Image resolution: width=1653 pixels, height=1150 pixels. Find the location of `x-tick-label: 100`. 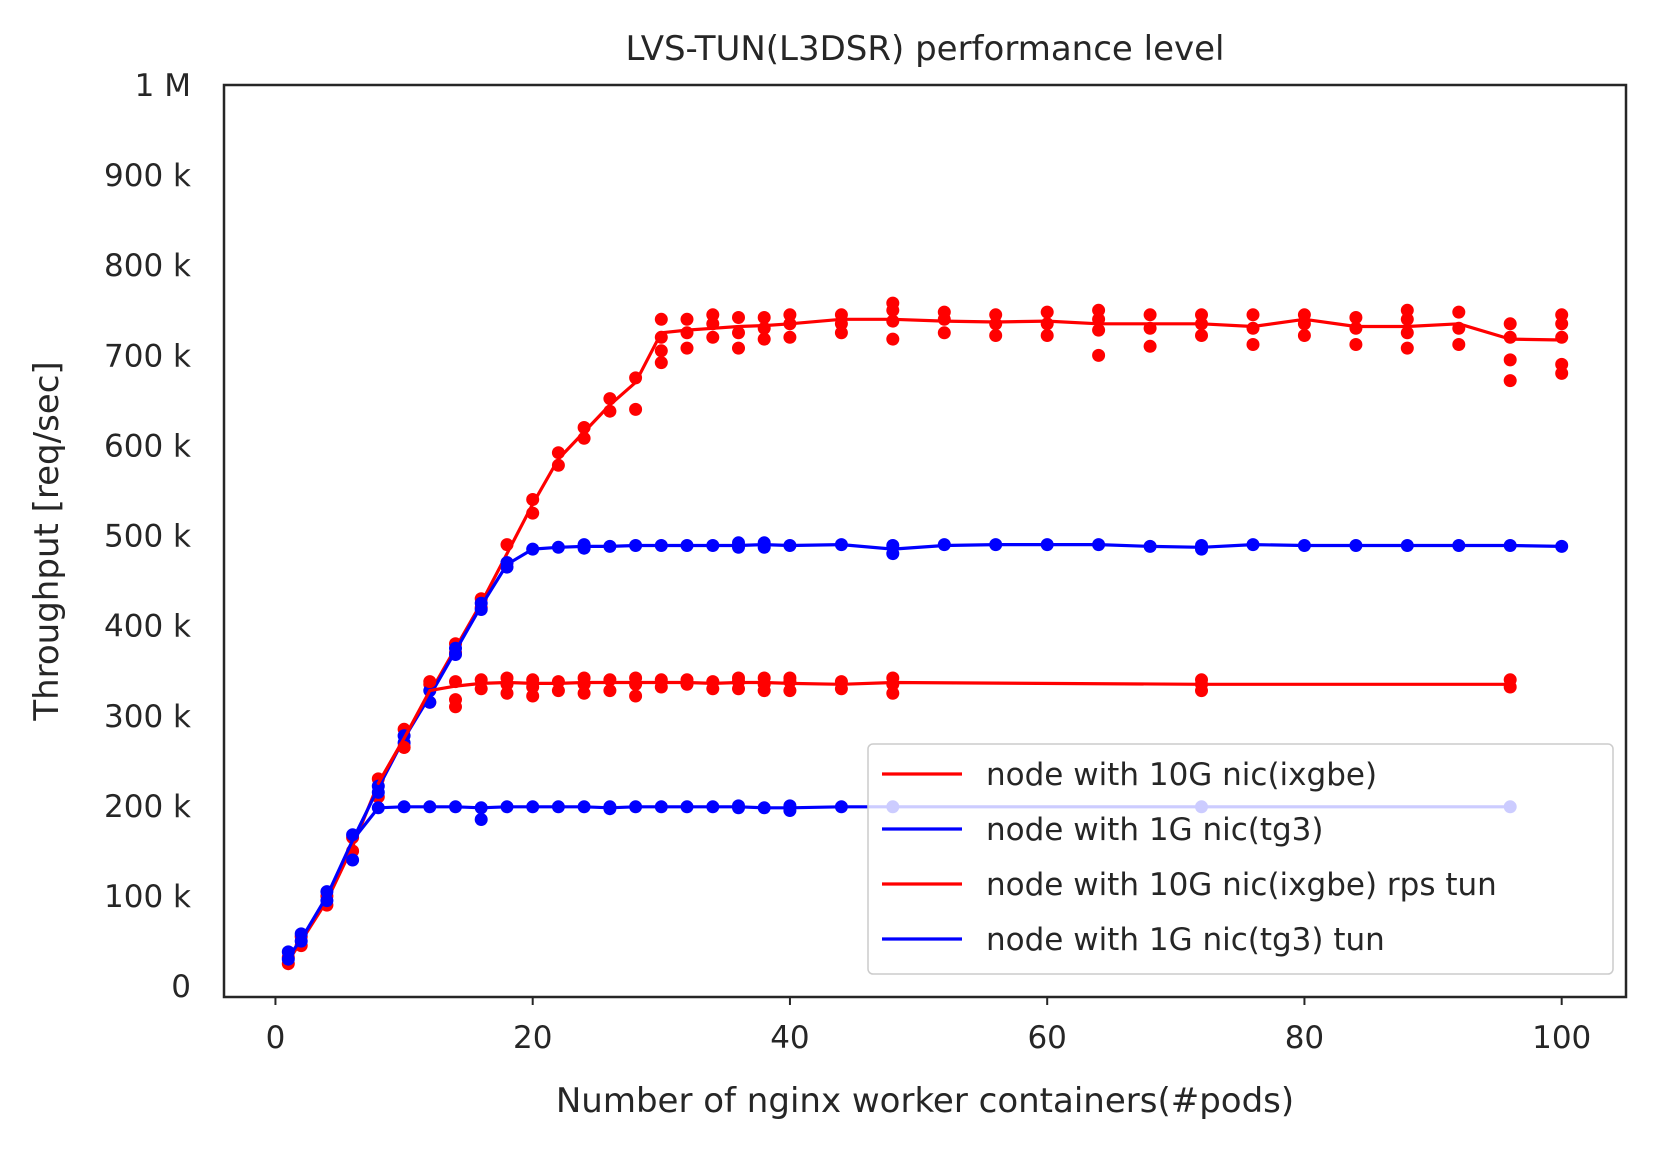

x-tick-label: 100 is located at coordinates (1561, 1038).